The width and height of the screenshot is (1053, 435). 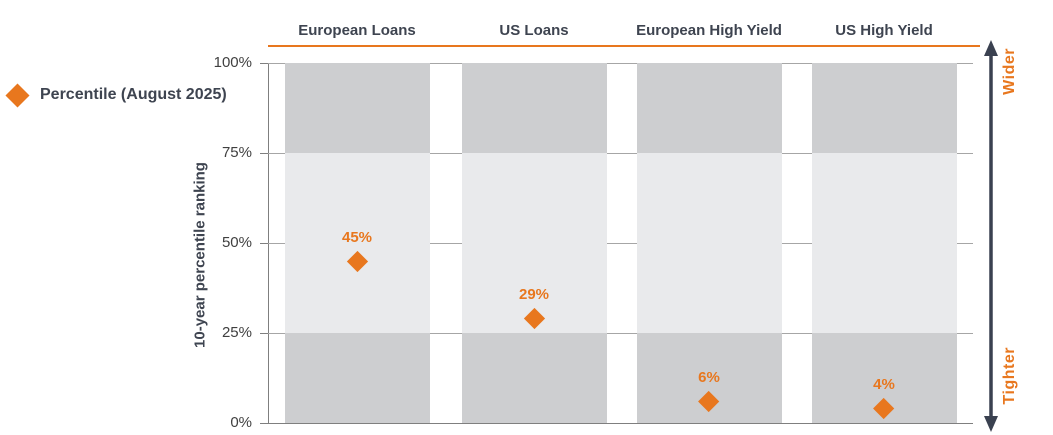 I want to click on wider-annotation: Wider, so click(x=1009, y=71).